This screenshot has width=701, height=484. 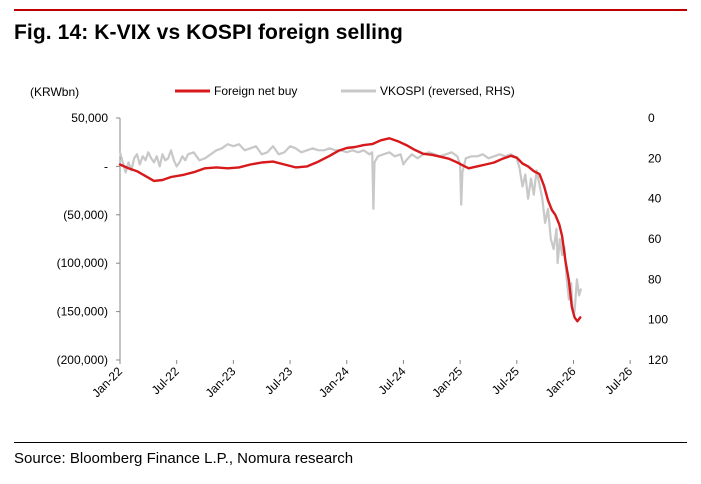 I want to click on y-left-tick-label: (100,000), so click(x=82, y=263).